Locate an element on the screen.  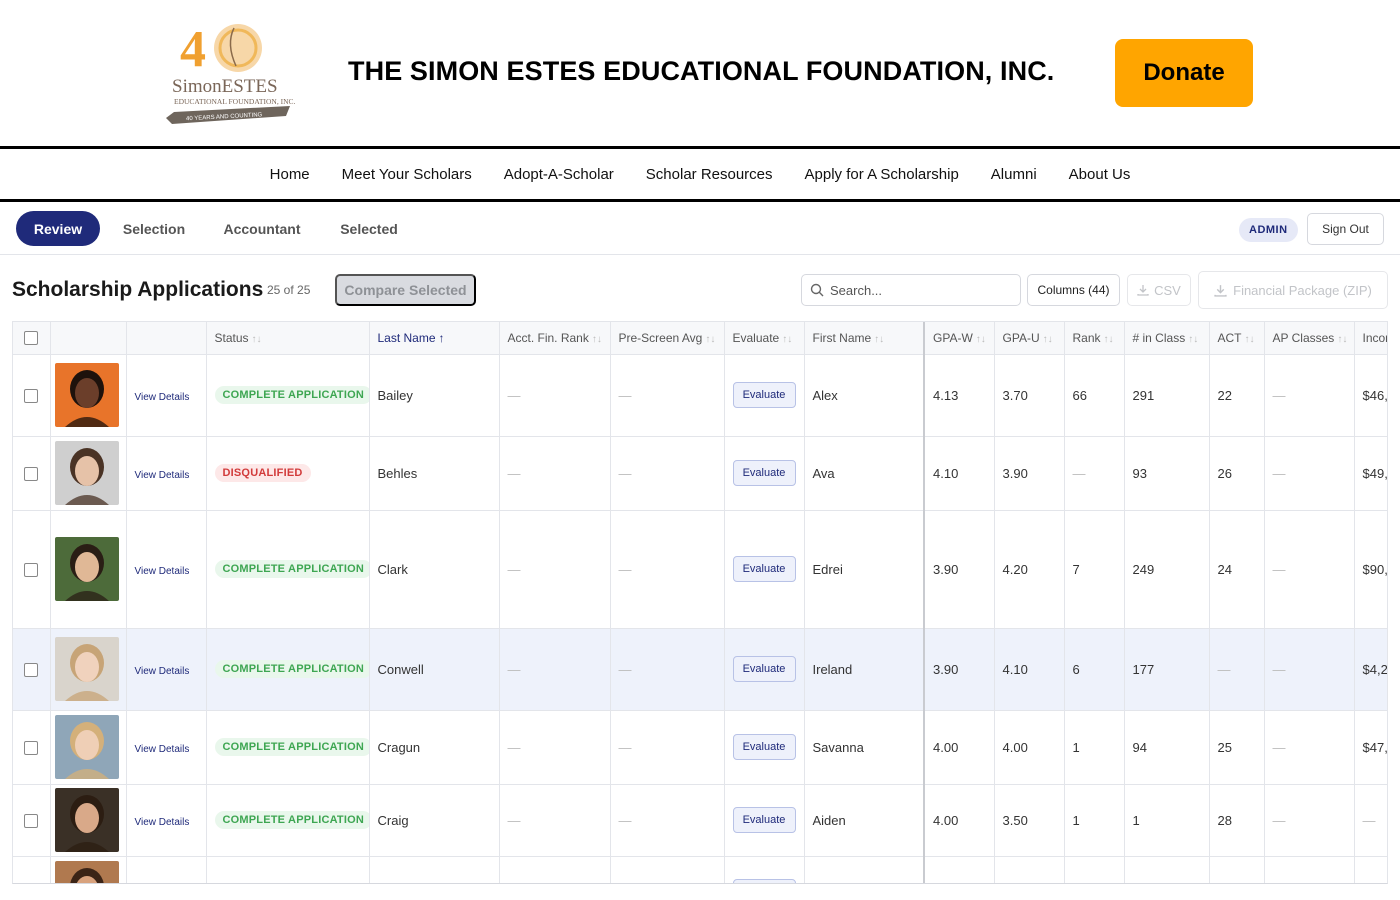
column-header-acct-fin-rank: Acct. Fin. Rank ↑↓ is located at coordinates (555, 338).